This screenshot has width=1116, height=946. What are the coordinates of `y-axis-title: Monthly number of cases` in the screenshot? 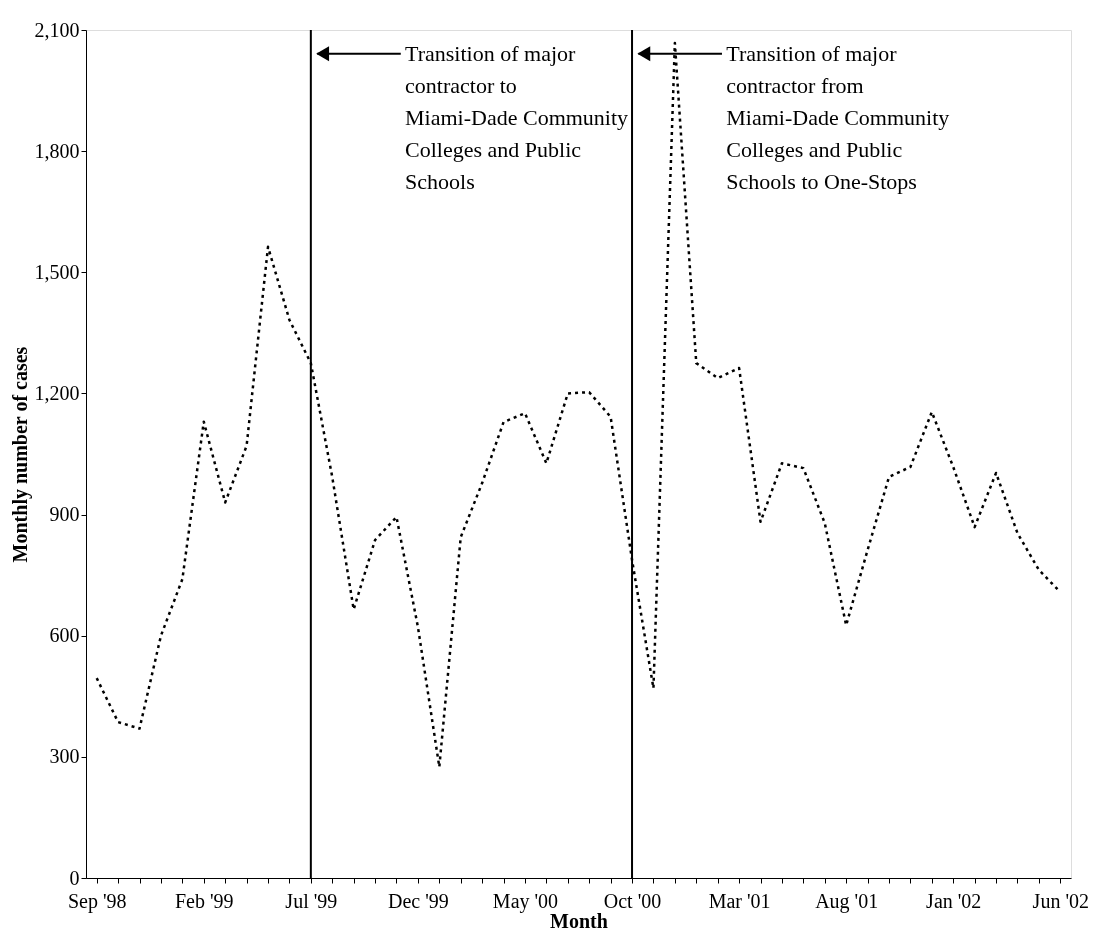 It's located at (20, 454).